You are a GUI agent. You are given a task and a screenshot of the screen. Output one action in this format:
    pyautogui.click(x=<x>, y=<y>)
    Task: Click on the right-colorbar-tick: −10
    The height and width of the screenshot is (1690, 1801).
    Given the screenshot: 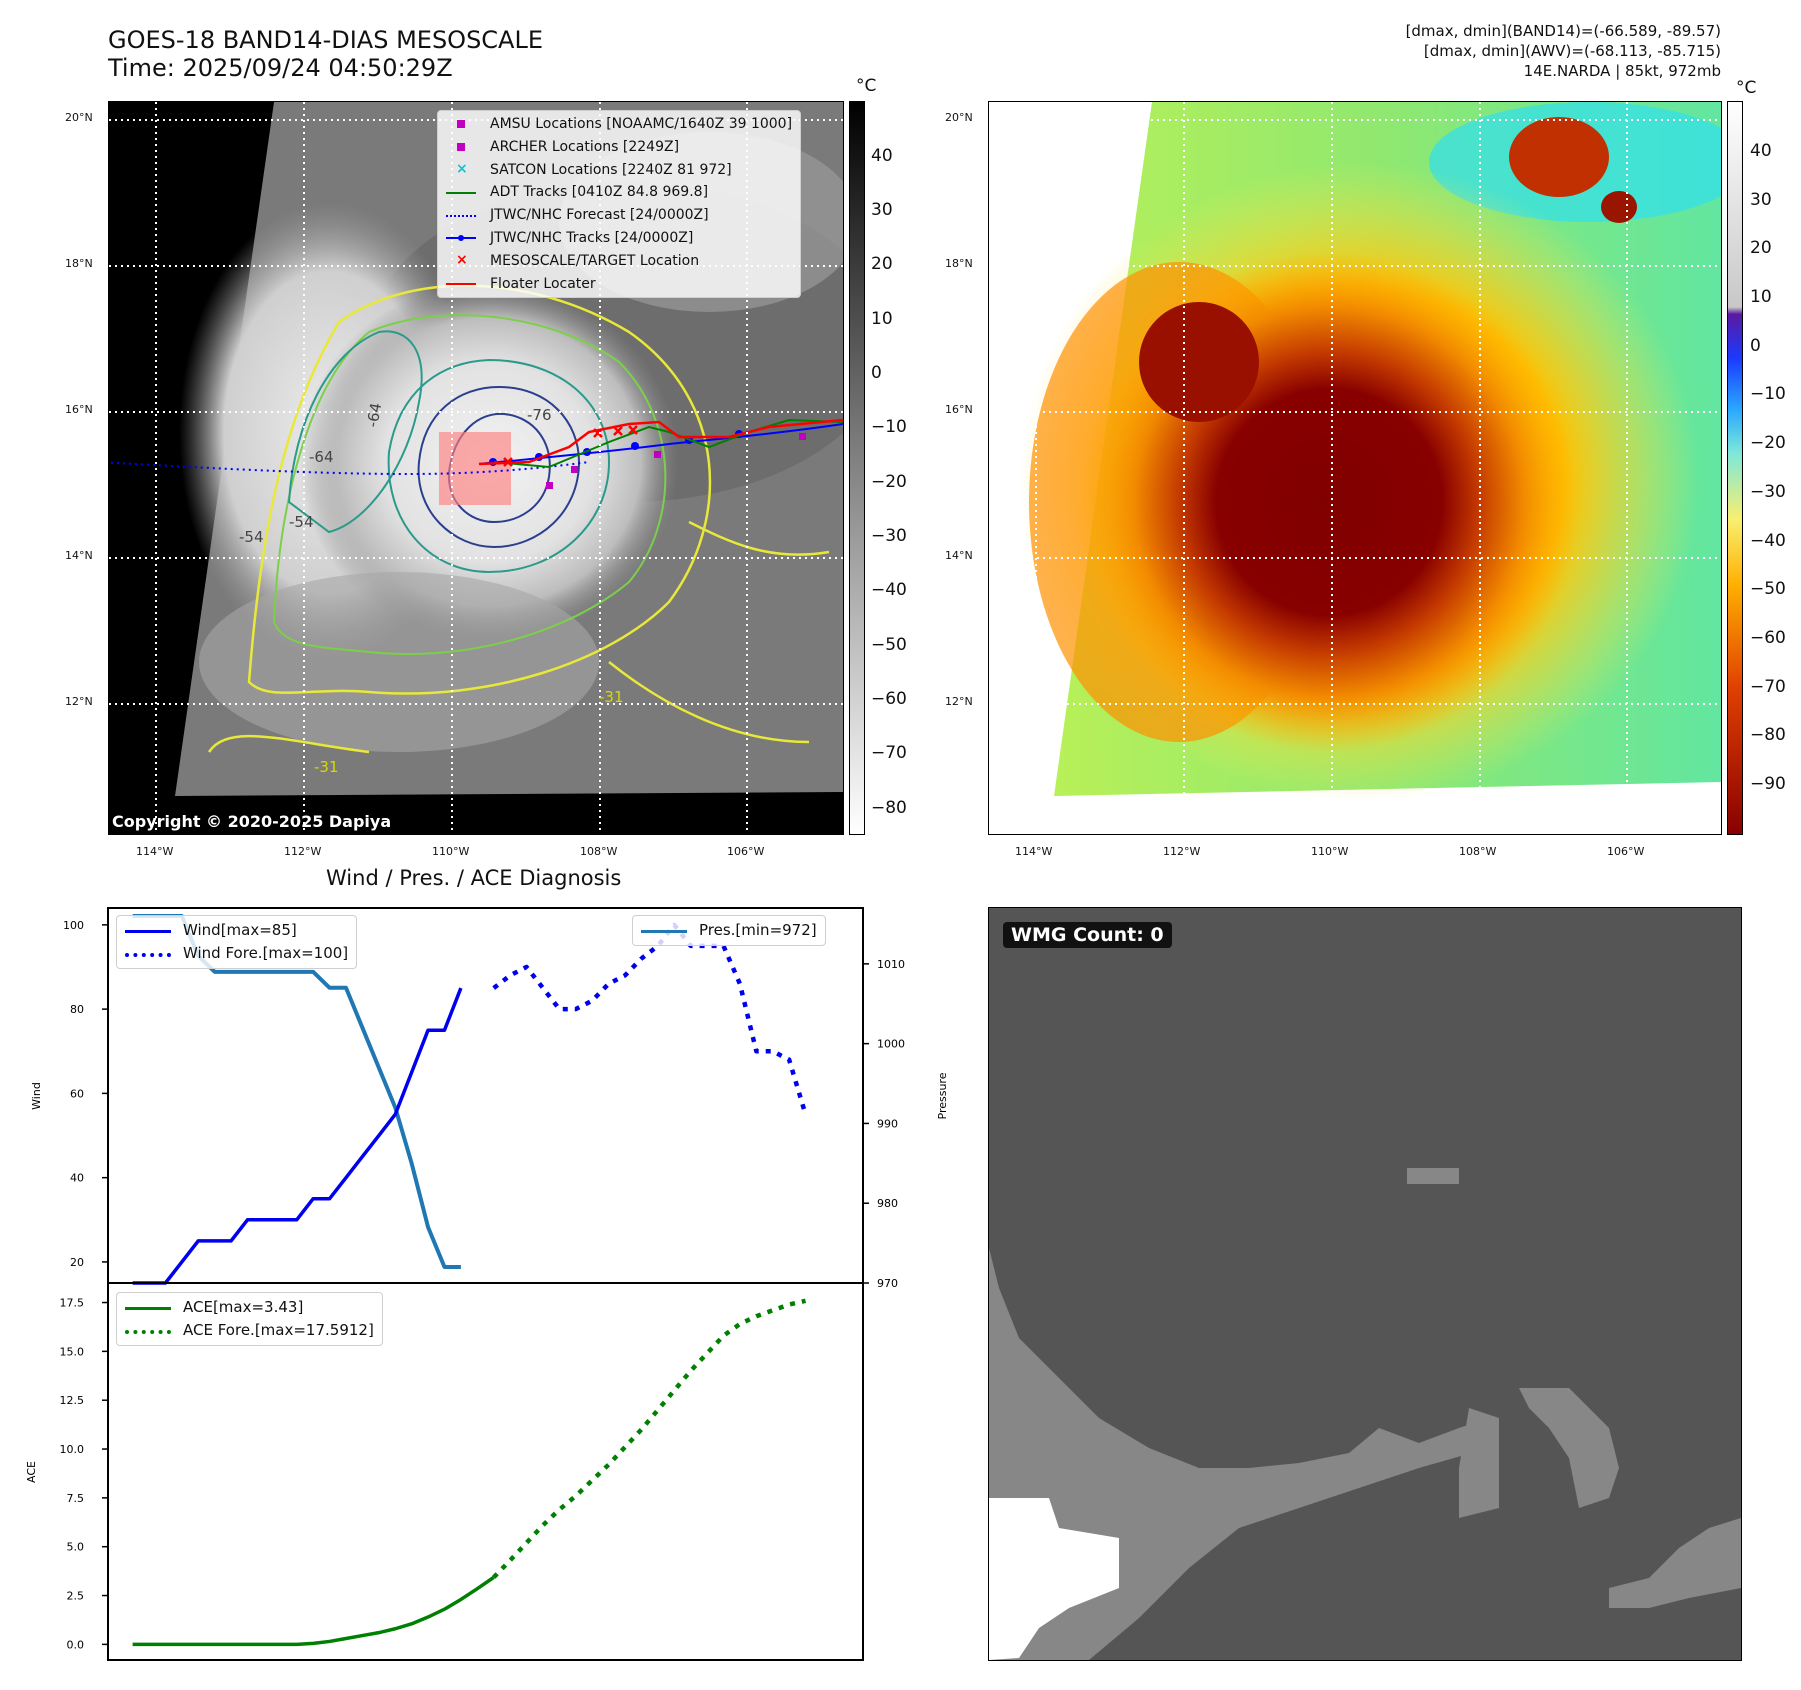 What is the action you would take?
    pyautogui.click(x=1768, y=394)
    